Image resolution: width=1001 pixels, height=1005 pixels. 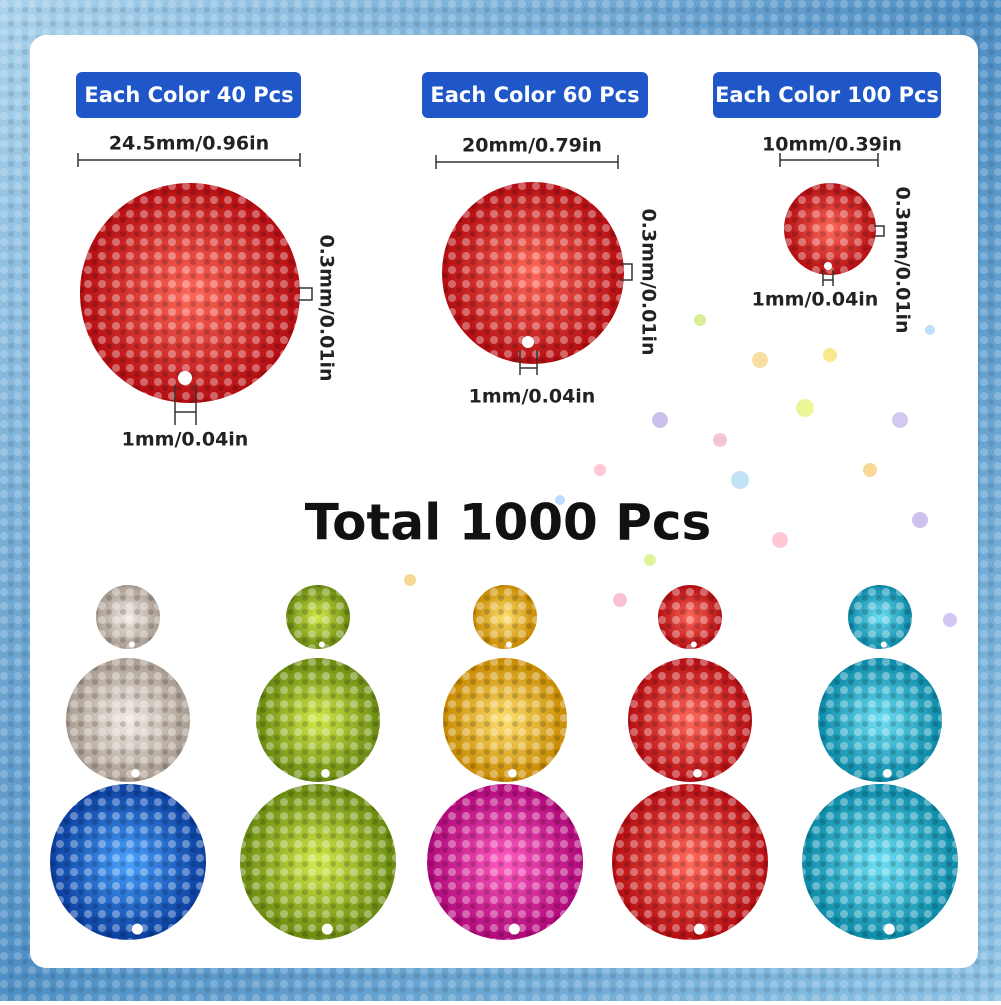 I want to click on total: Total 1000 Pcs, so click(x=508, y=523).